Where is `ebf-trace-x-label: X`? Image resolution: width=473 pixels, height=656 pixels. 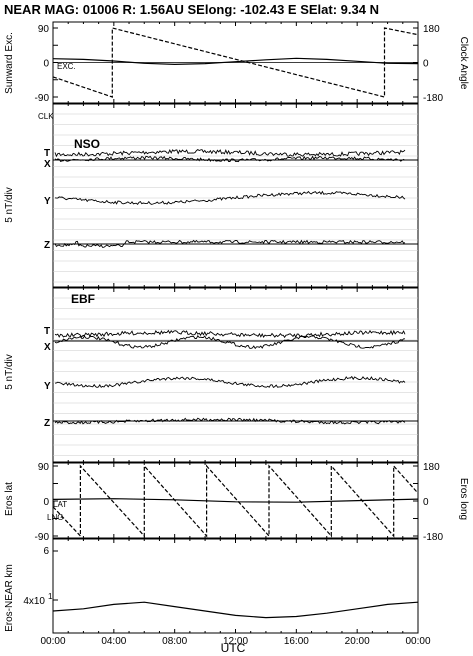 ebf-trace-x-label: X is located at coordinates (47, 347).